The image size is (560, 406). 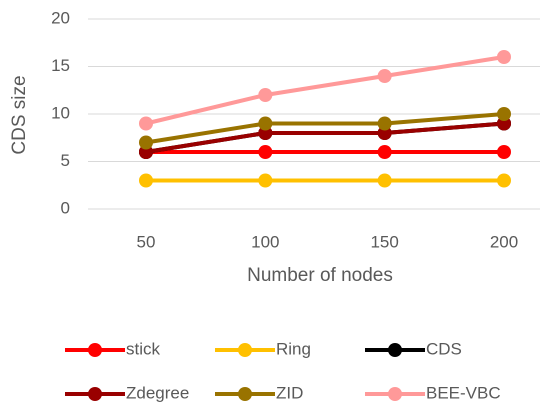 I want to click on y-tick-label: 5, so click(x=65, y=160).